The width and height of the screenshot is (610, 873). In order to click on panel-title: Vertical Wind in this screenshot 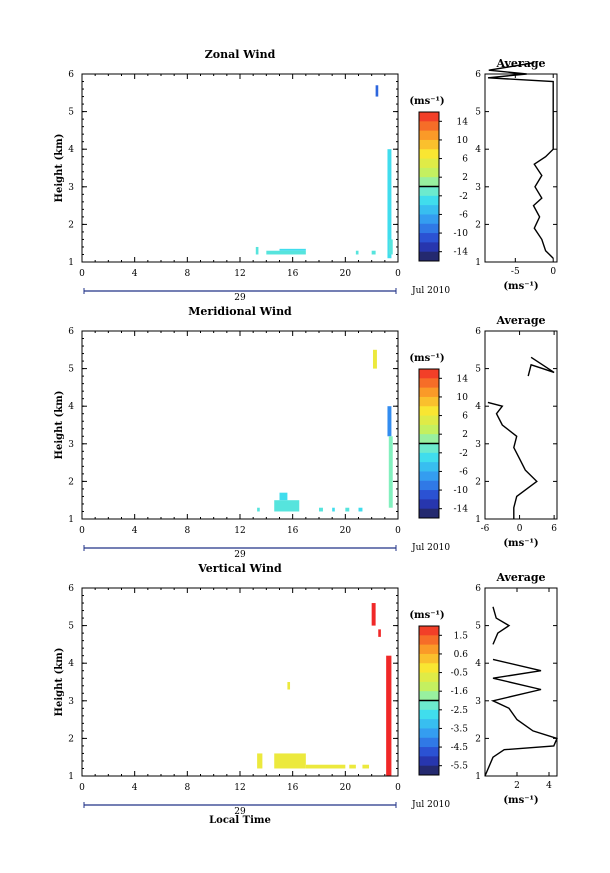, I will do `click(239, 568)`.